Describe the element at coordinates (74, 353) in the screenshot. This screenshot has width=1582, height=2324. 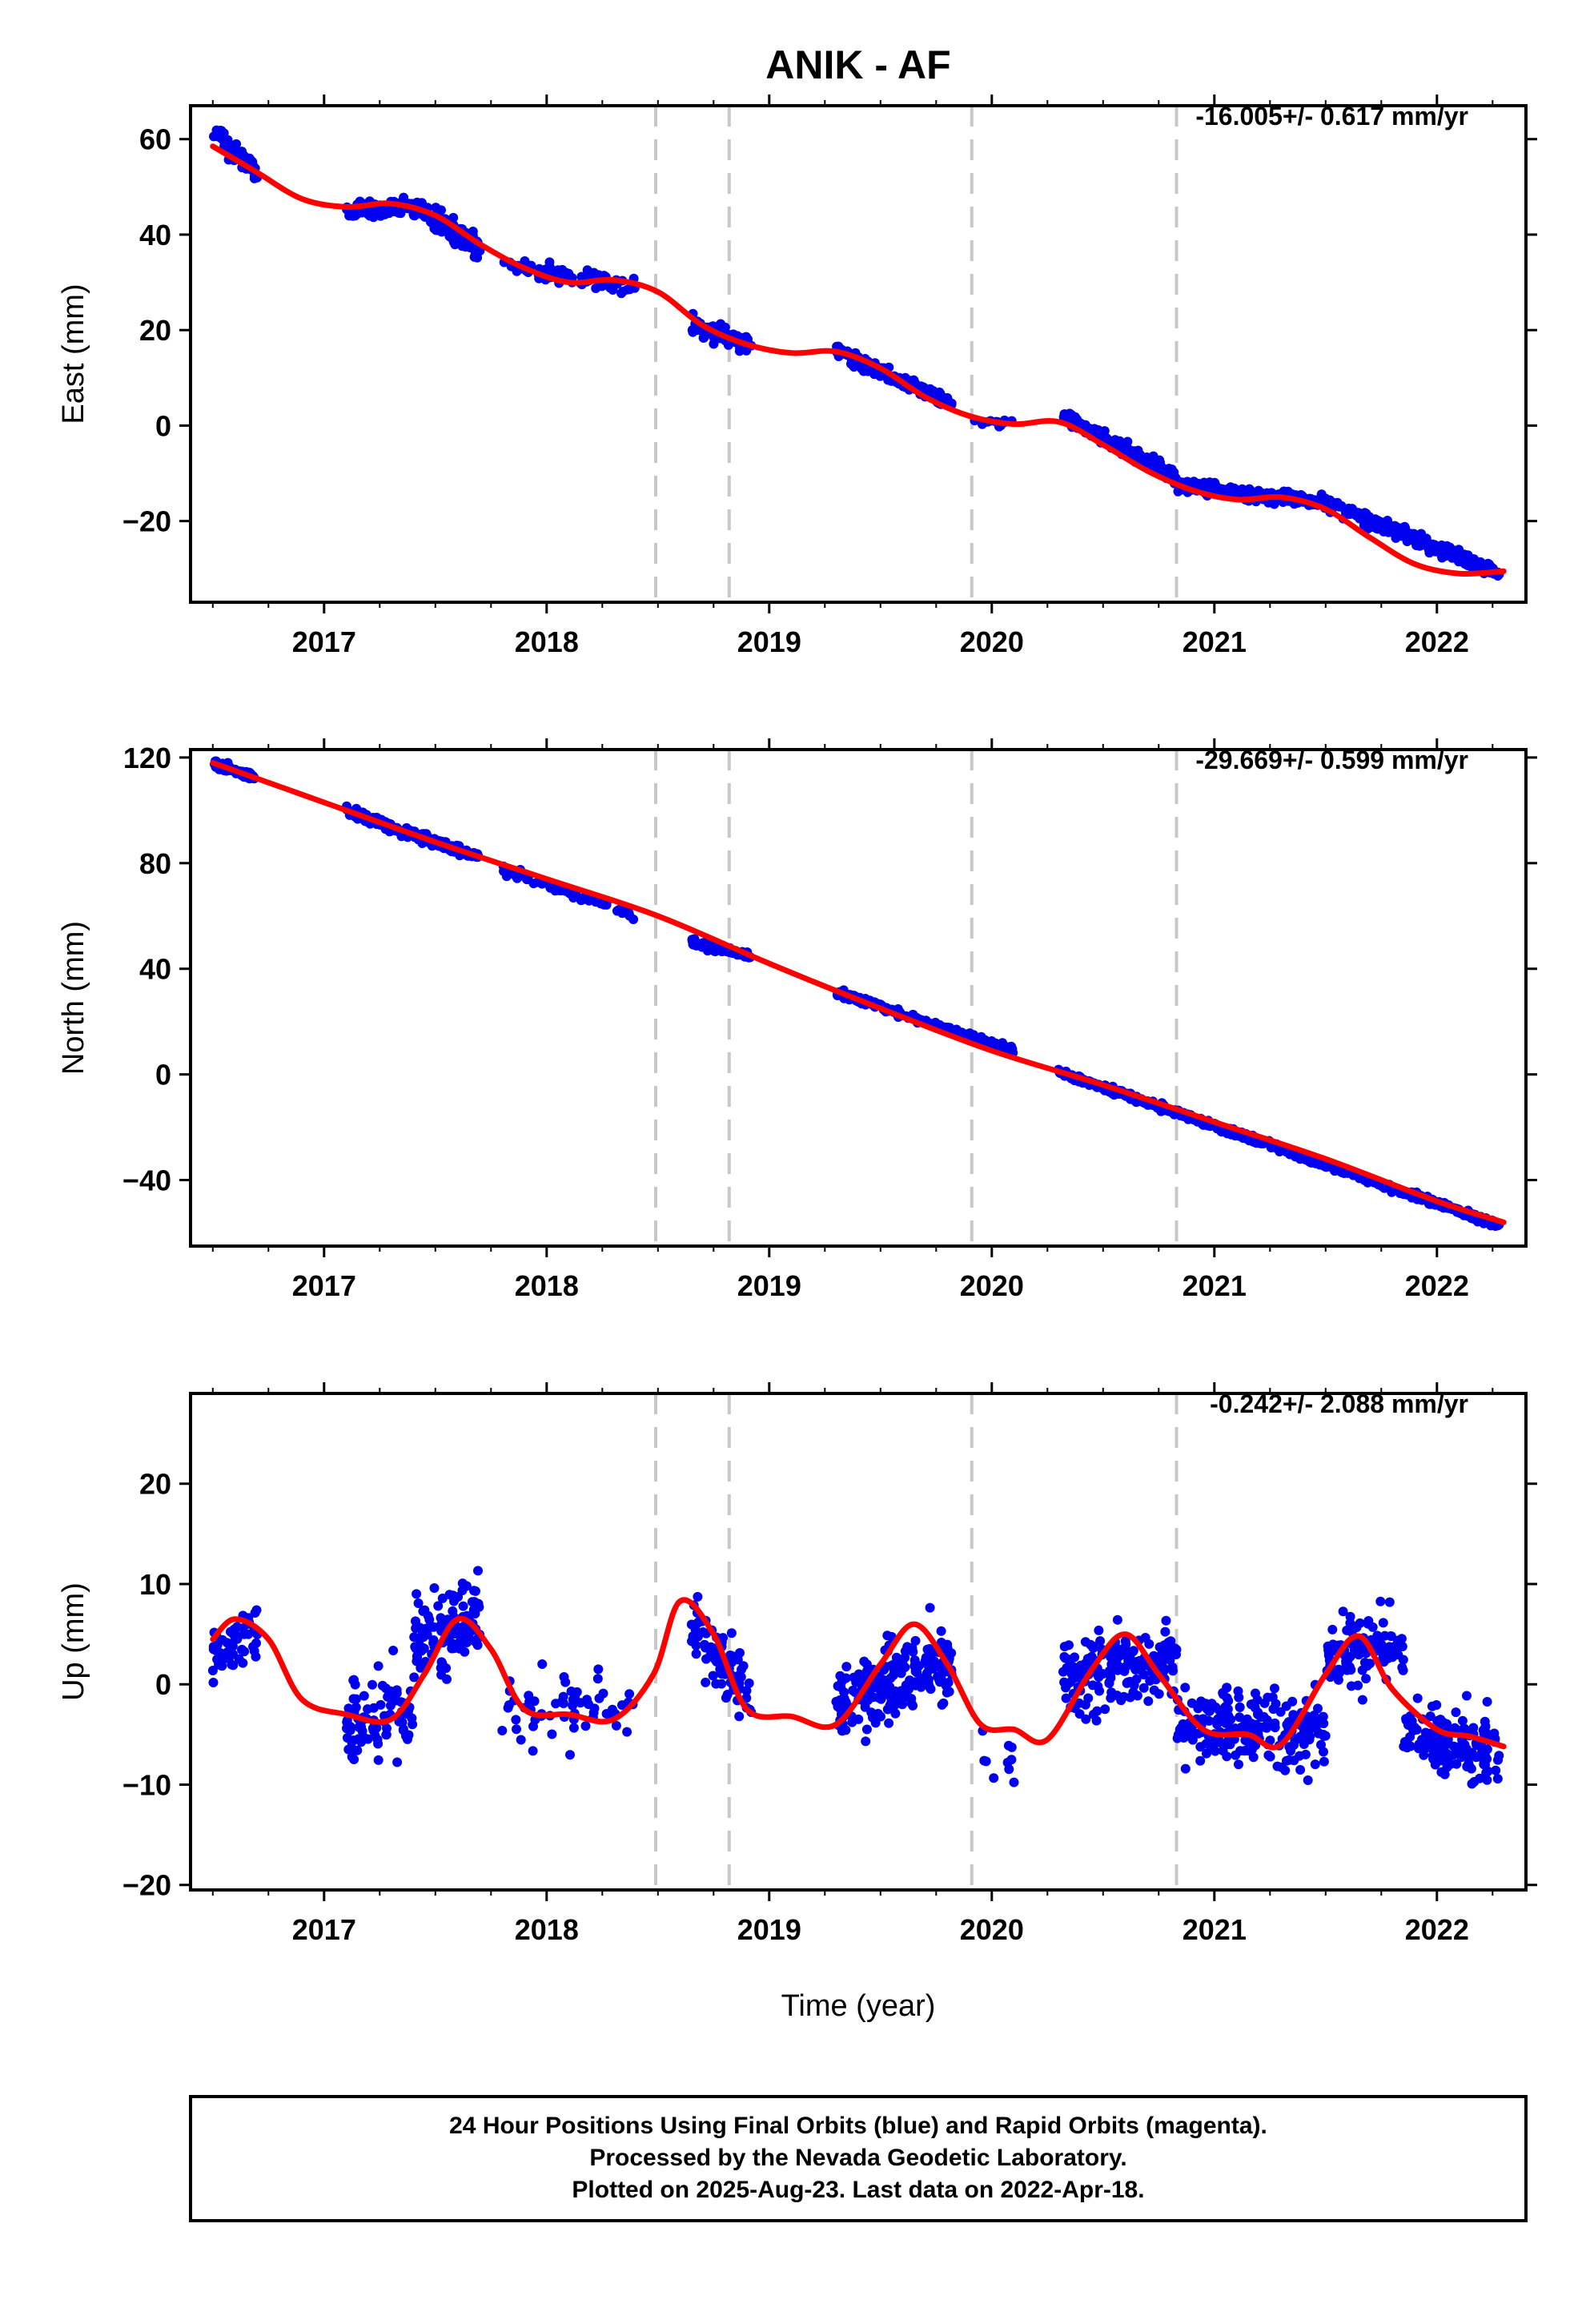
I see `y-axis-label: East (mm)` at that location.